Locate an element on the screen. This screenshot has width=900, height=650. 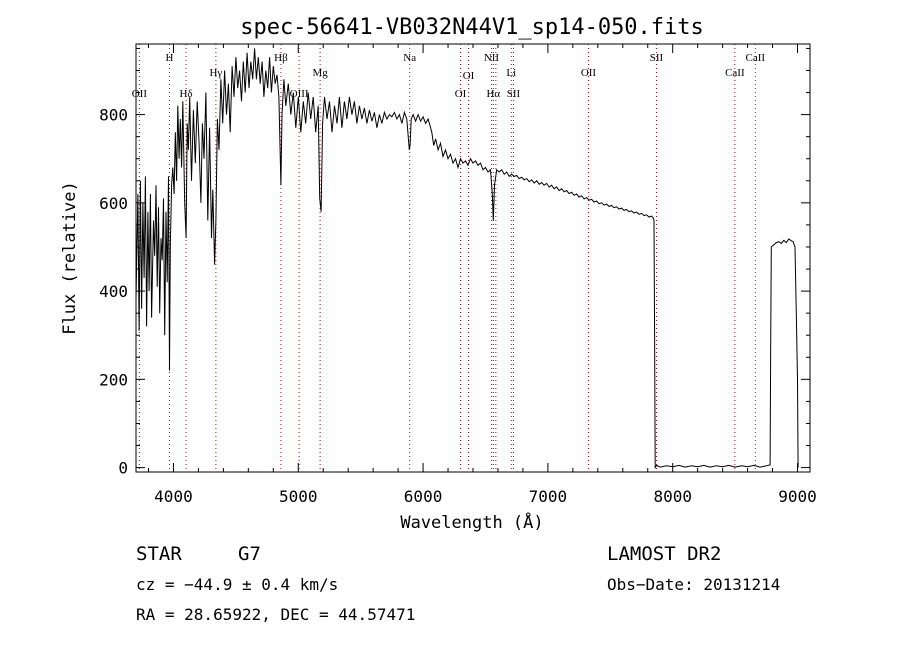
x-tick-label: 5000 is located at coordinates (298, 496).